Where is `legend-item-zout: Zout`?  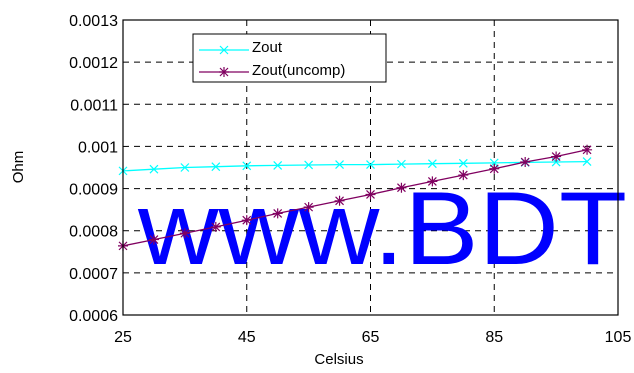
legend-item-zout: Zout is located at coordinates (241, 47).